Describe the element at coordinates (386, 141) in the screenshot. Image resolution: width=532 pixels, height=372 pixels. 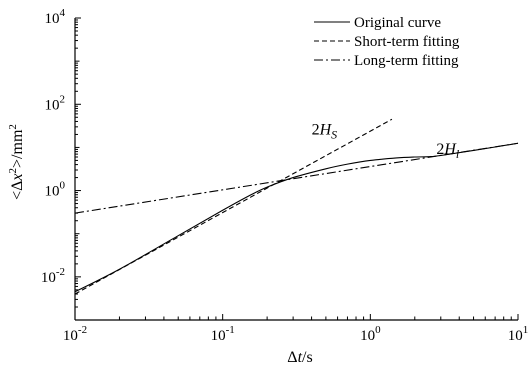
I see `annotation-layer: 2HS 2Hl` at that location.